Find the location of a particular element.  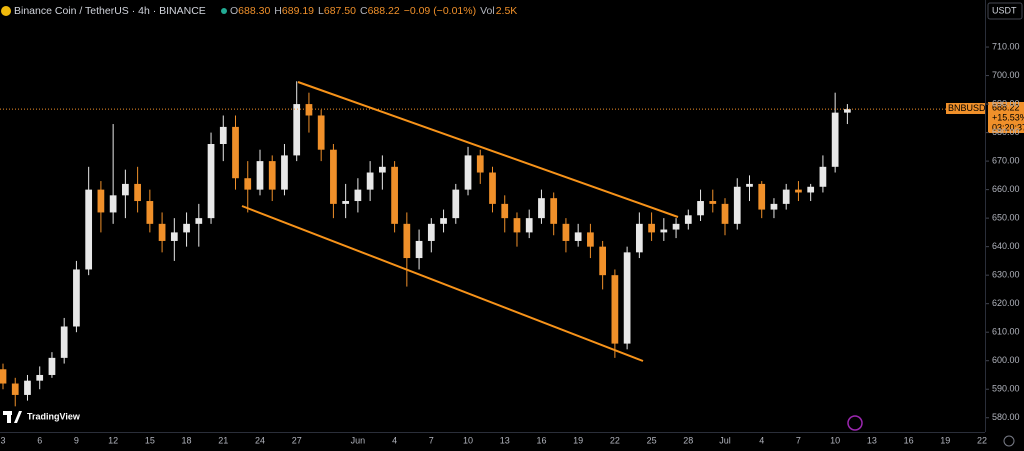

y-tick-label: 660.00 is located at coordinates (1006, 189).